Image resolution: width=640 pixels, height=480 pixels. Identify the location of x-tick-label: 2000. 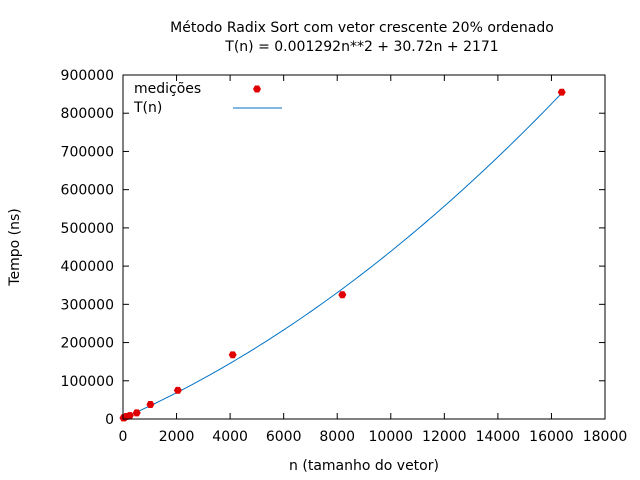
(177, 437).